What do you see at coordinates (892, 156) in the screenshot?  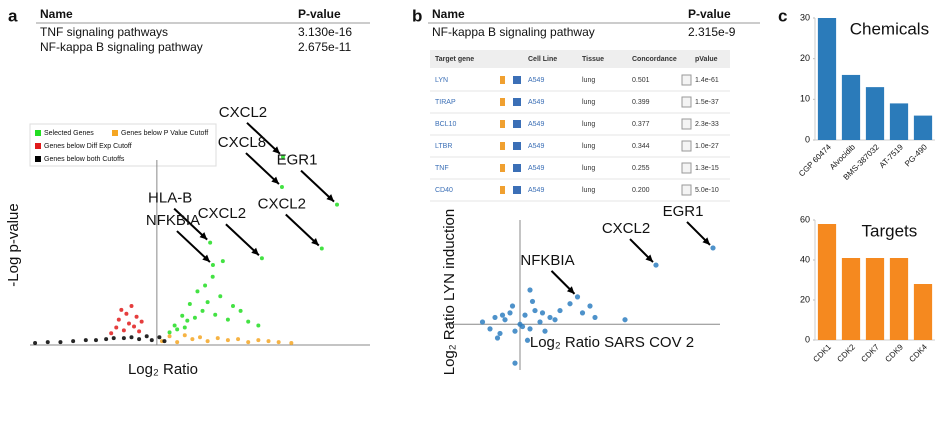 I see `x-tick-label: AT-7519` at bounding box center [892, 156].